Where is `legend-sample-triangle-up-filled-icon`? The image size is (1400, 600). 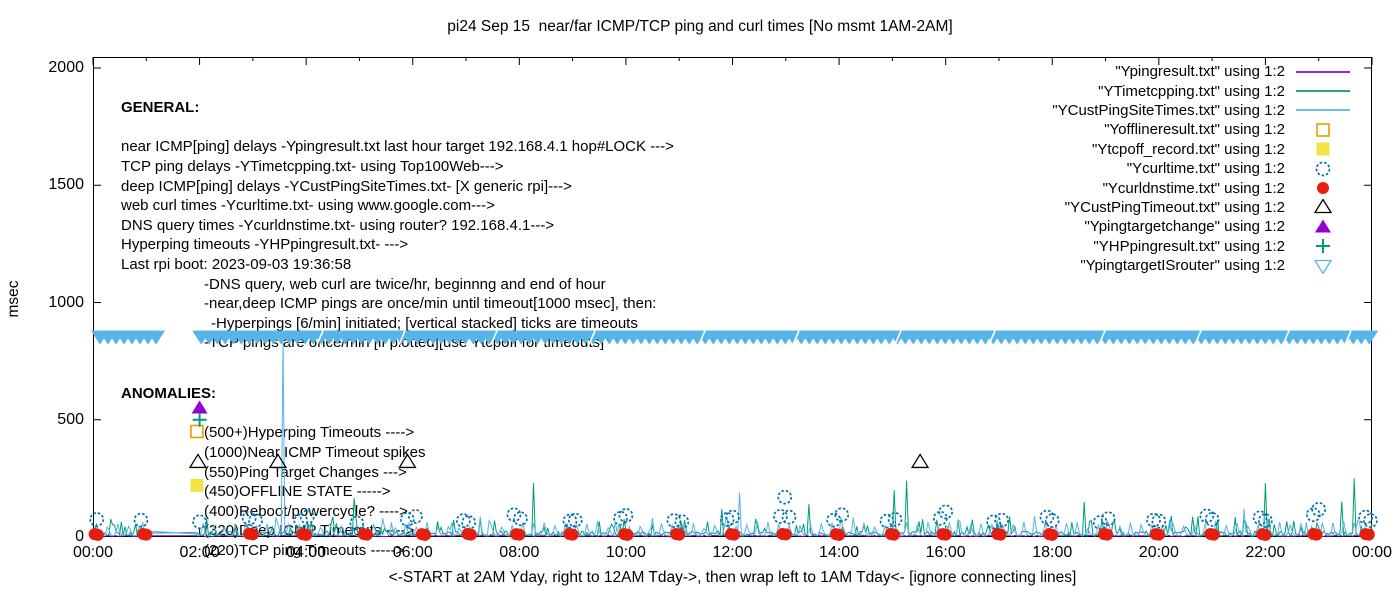
legend-sample-triangle-up-filled-icon is located at coordinates (1323, 226).